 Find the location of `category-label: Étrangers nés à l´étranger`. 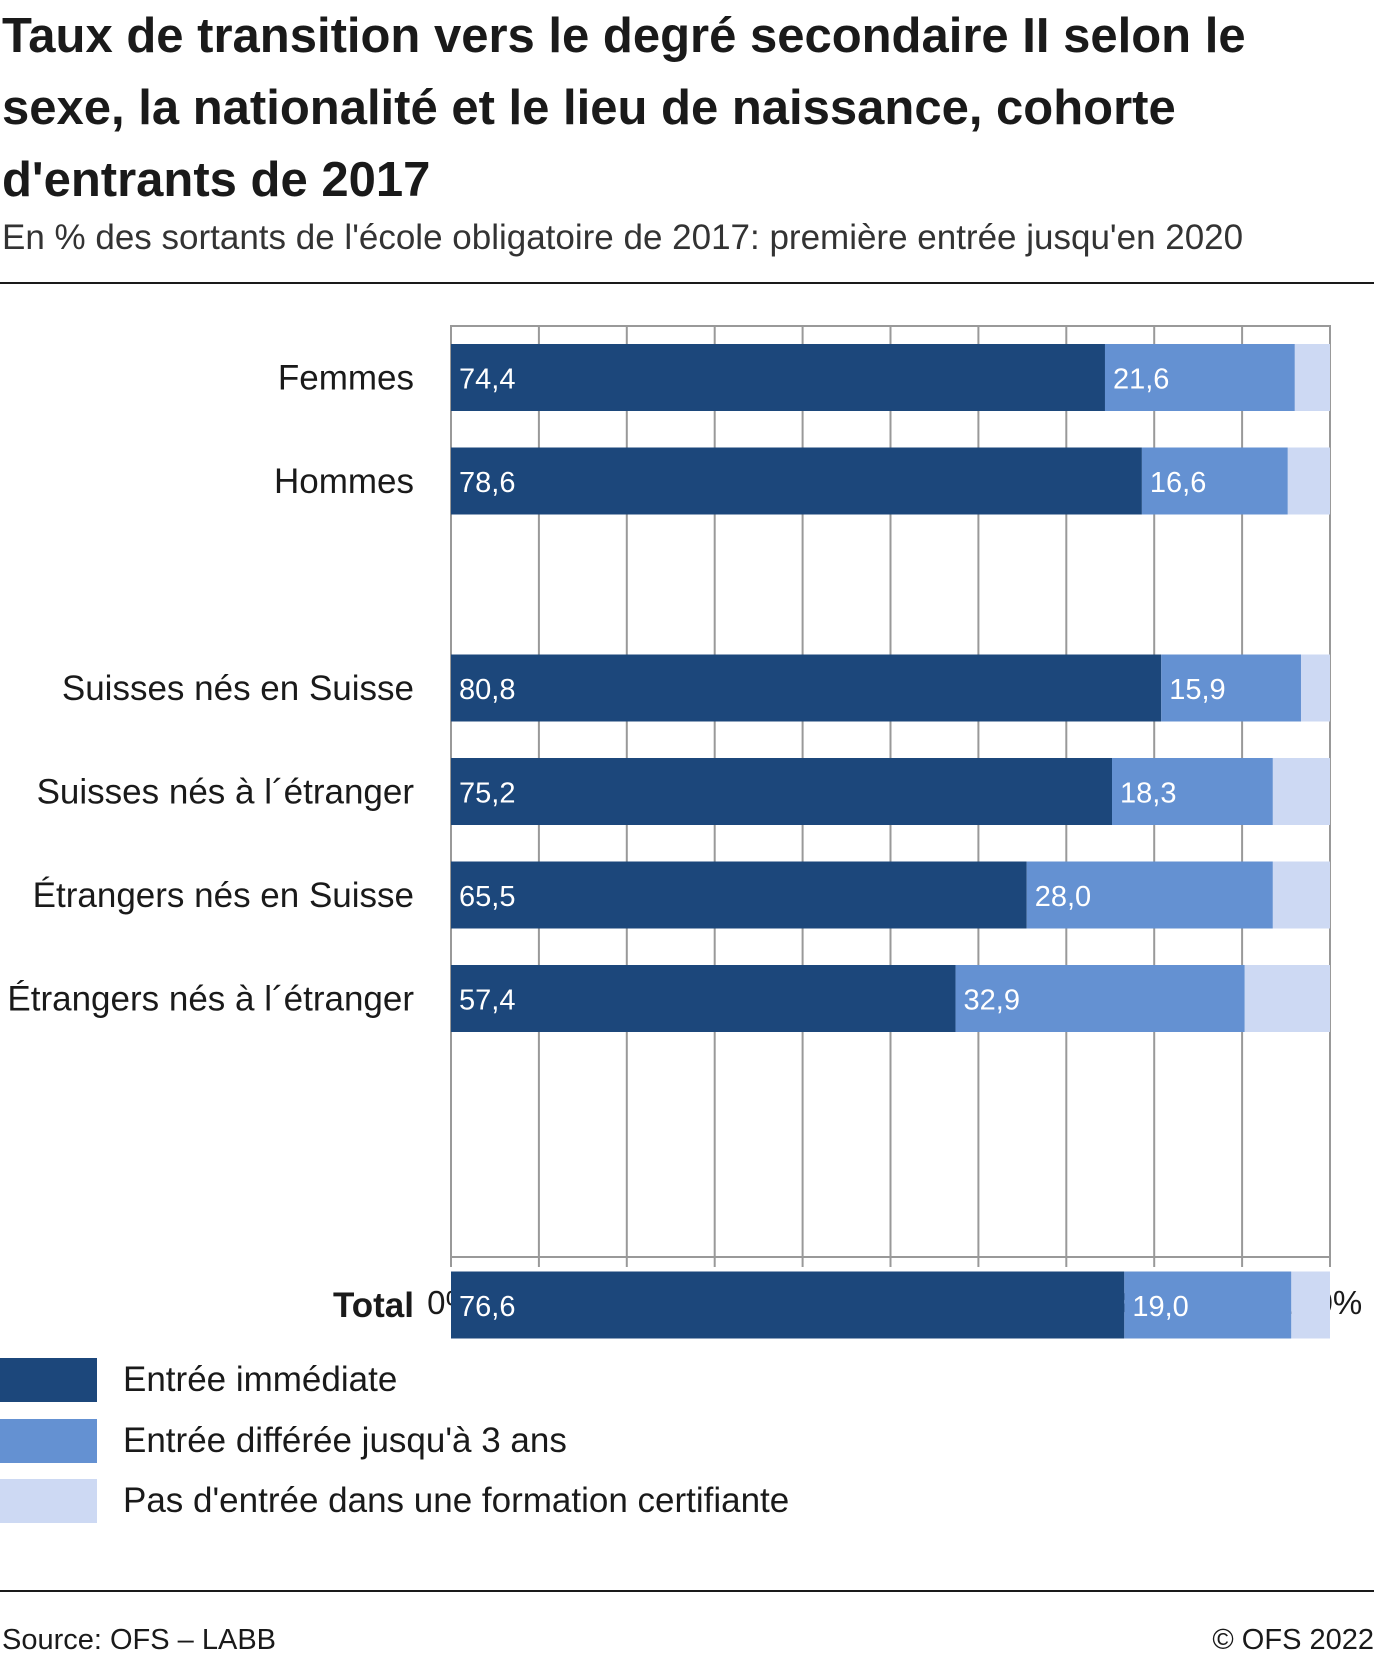

category-label: Étrangers nés à l´étranger is located at coordinates (210, 999).